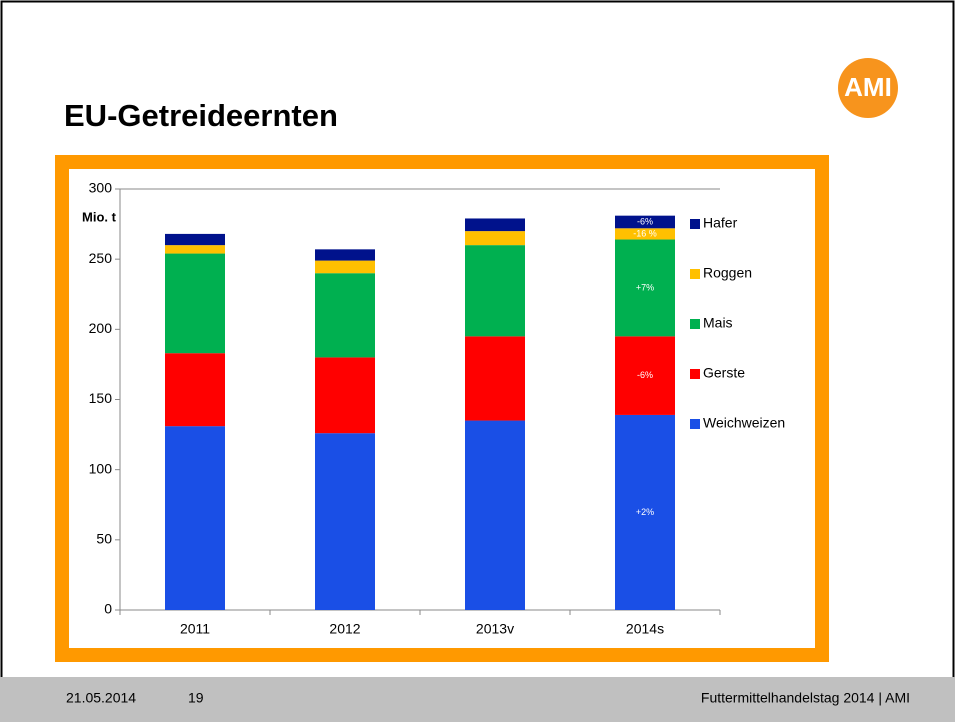  Describe the element at coordinates (101, 398) in the screenshot. I see `y-tick-label: 150` at that location.